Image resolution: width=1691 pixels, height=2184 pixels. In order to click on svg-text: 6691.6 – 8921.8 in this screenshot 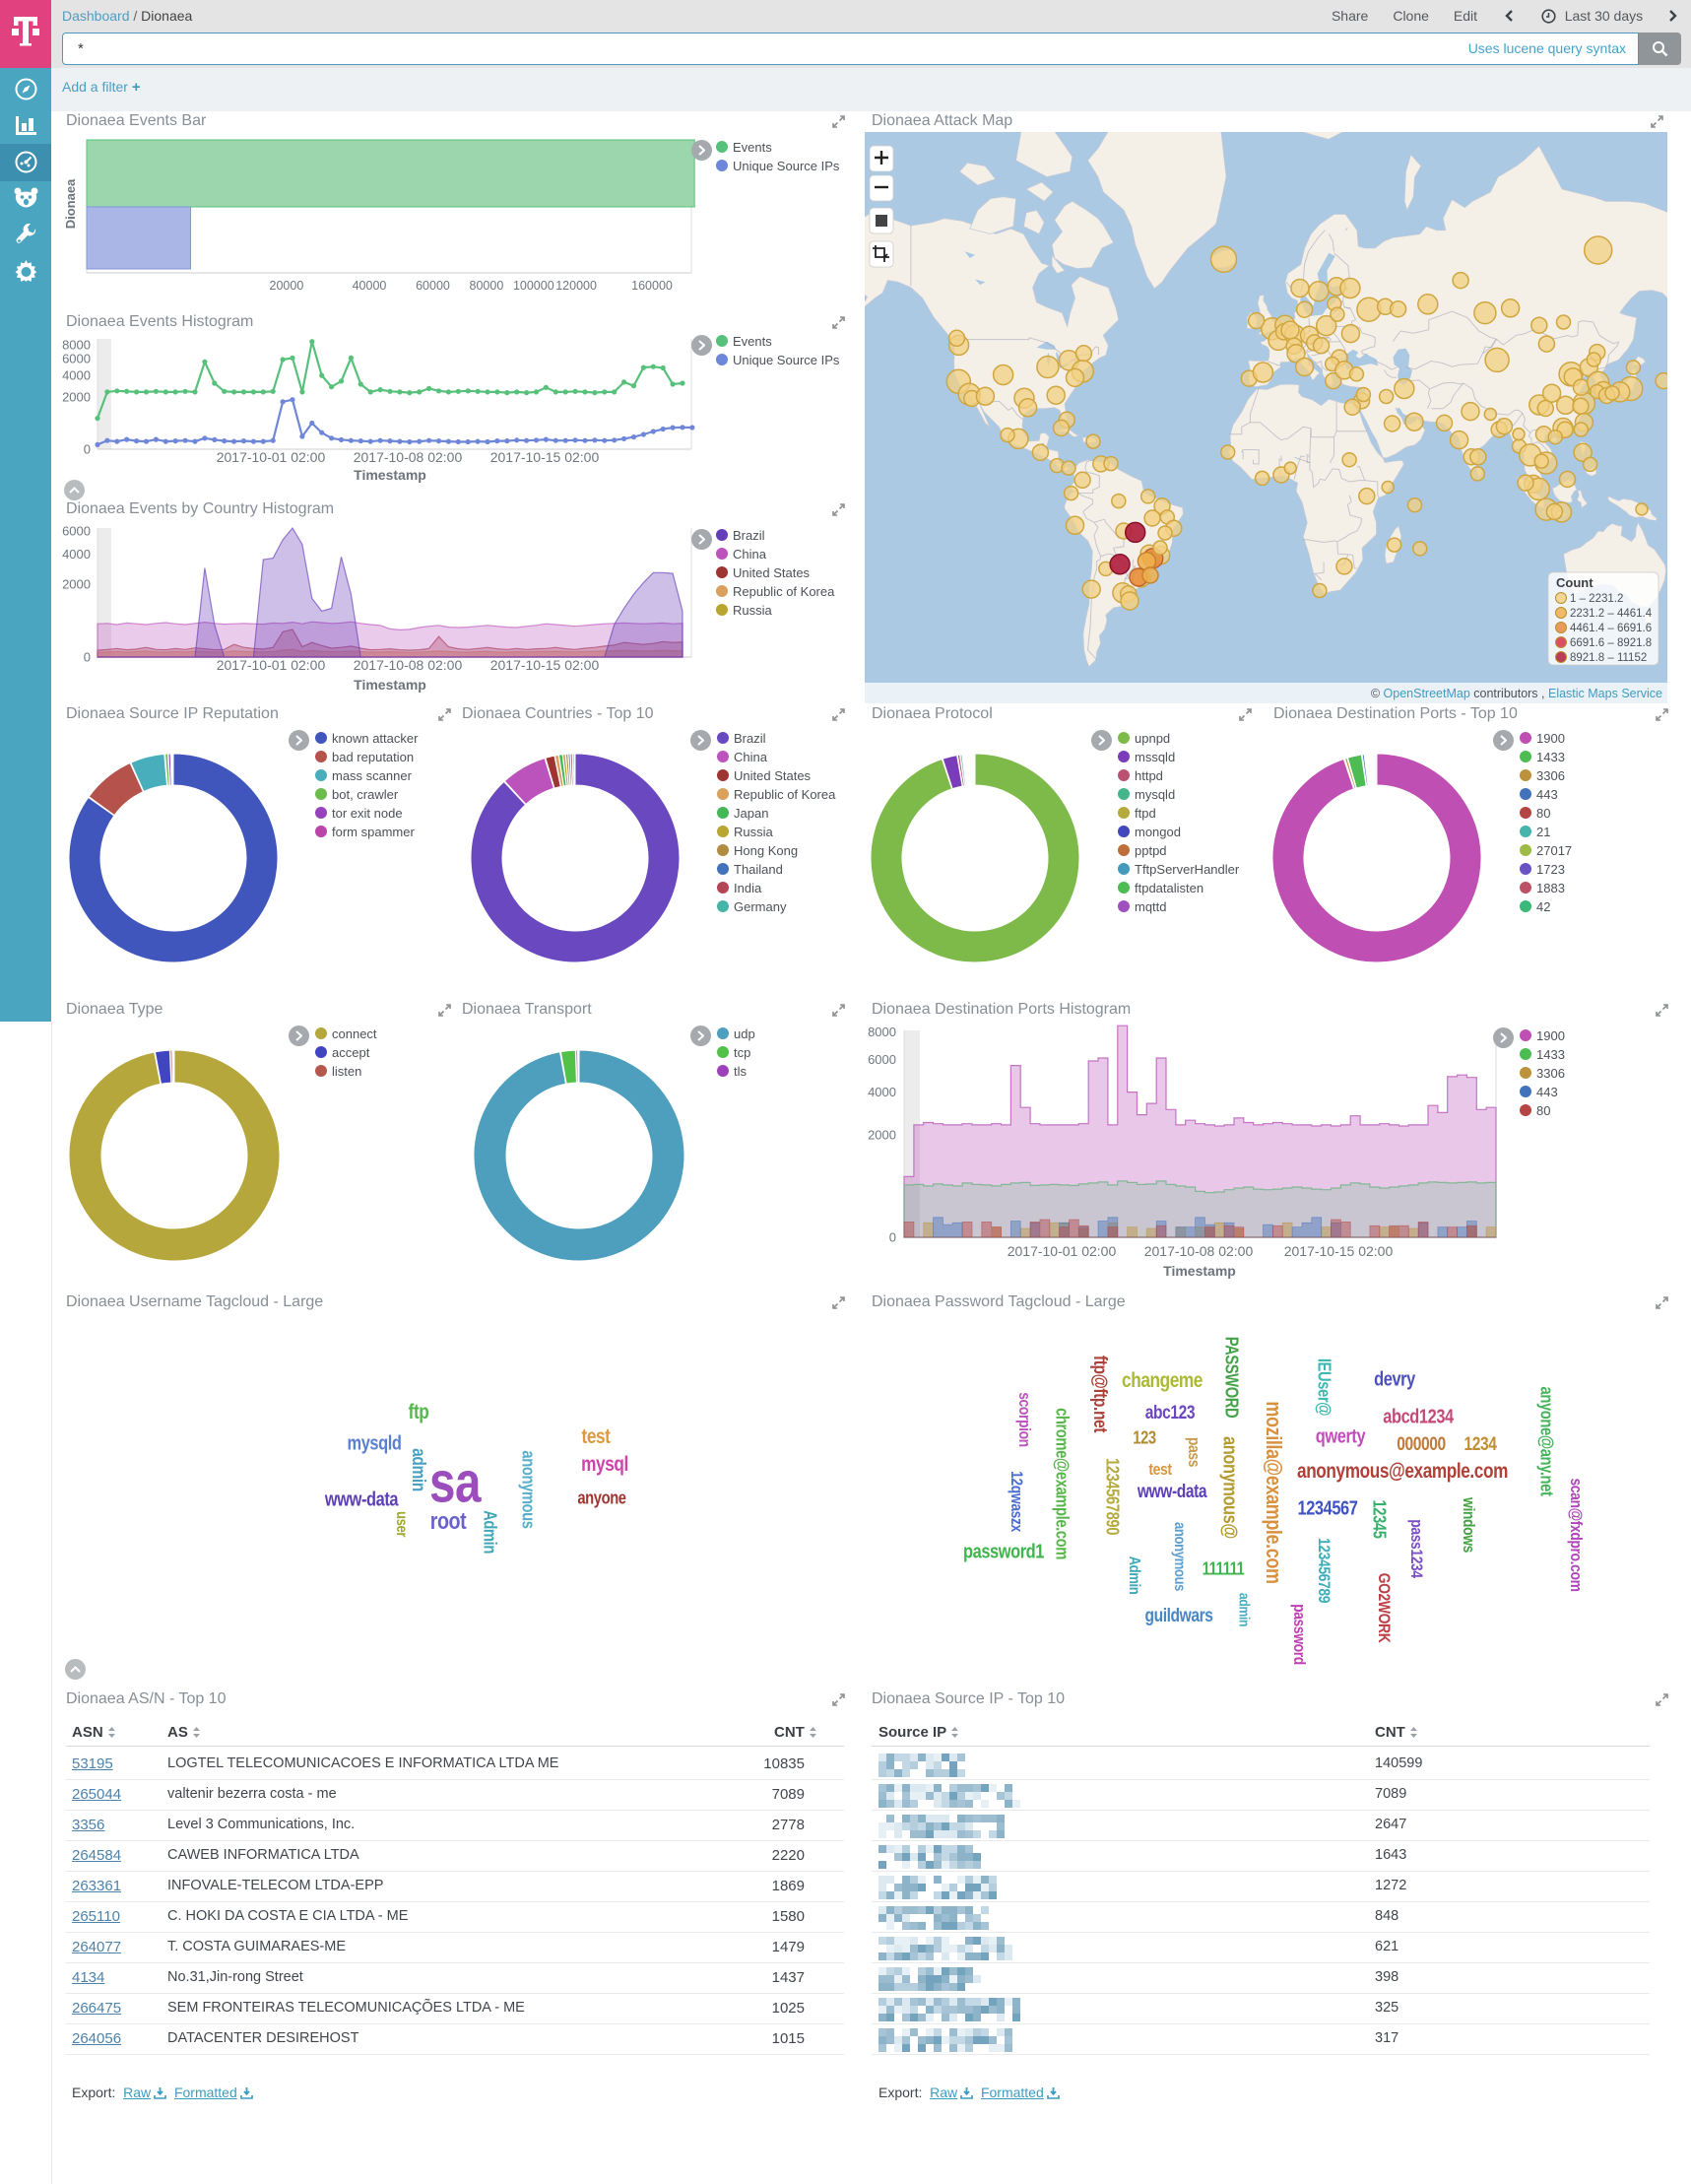, I will do `click(1611, 643)`.